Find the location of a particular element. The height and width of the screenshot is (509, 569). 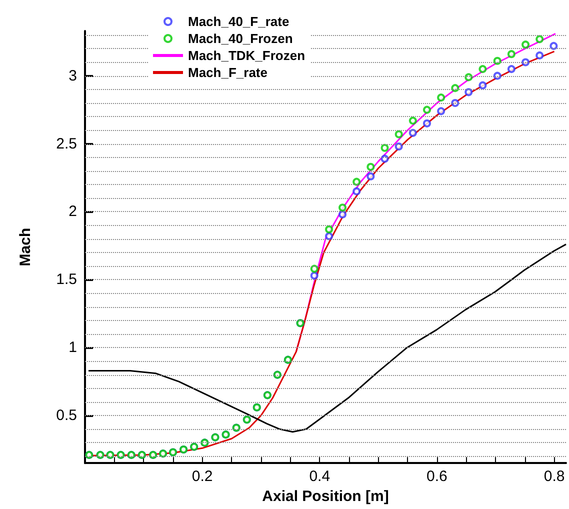

x-tick-label: 0.2 is located at coordinates (202, 477).